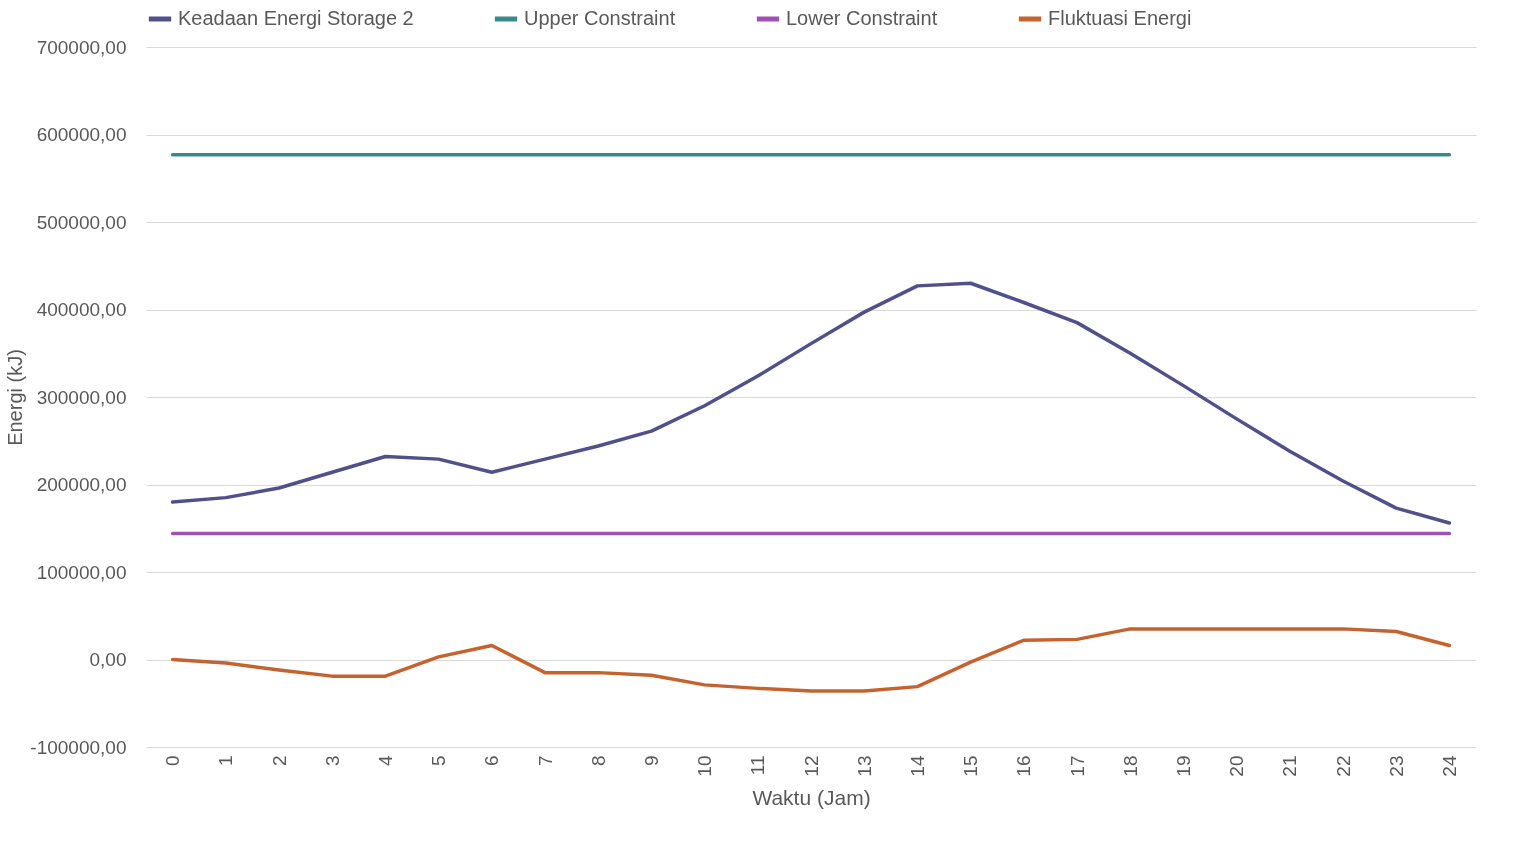  What do you see at coordinates (1130, 766) in the screenshot?
I see `x-tick-label: 18` at bounding box center [1130, 766].